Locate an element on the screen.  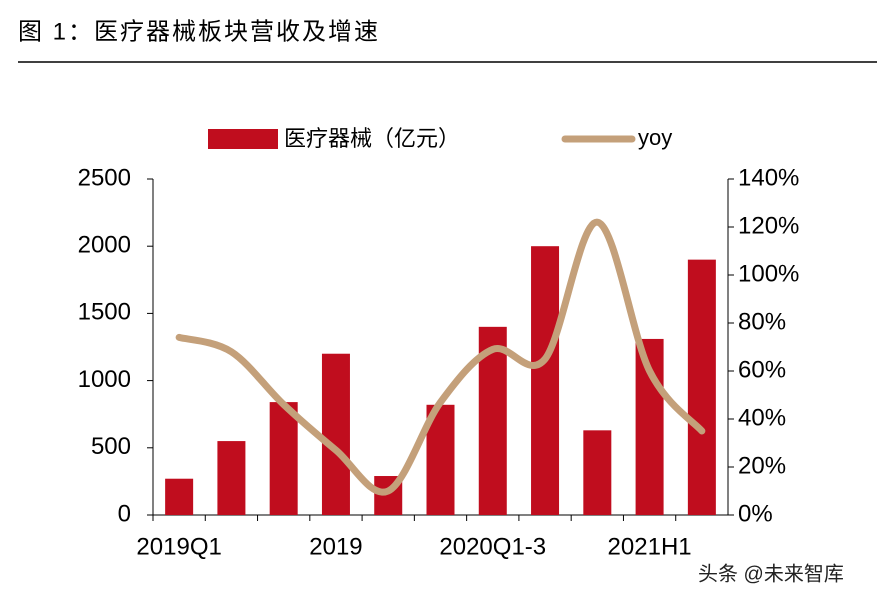
page-title: 图 1：医疗器械板块营收及增速 is located at coordinates (199, 31).